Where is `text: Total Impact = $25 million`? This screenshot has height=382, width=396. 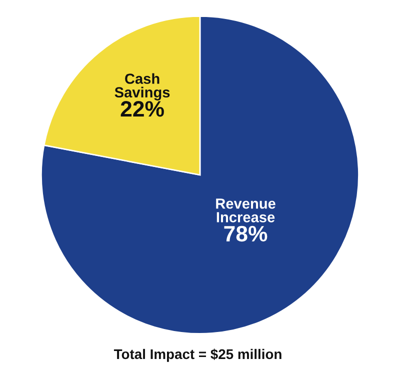
text: Total Impact = $25 million is located at coordinates (198, 355).